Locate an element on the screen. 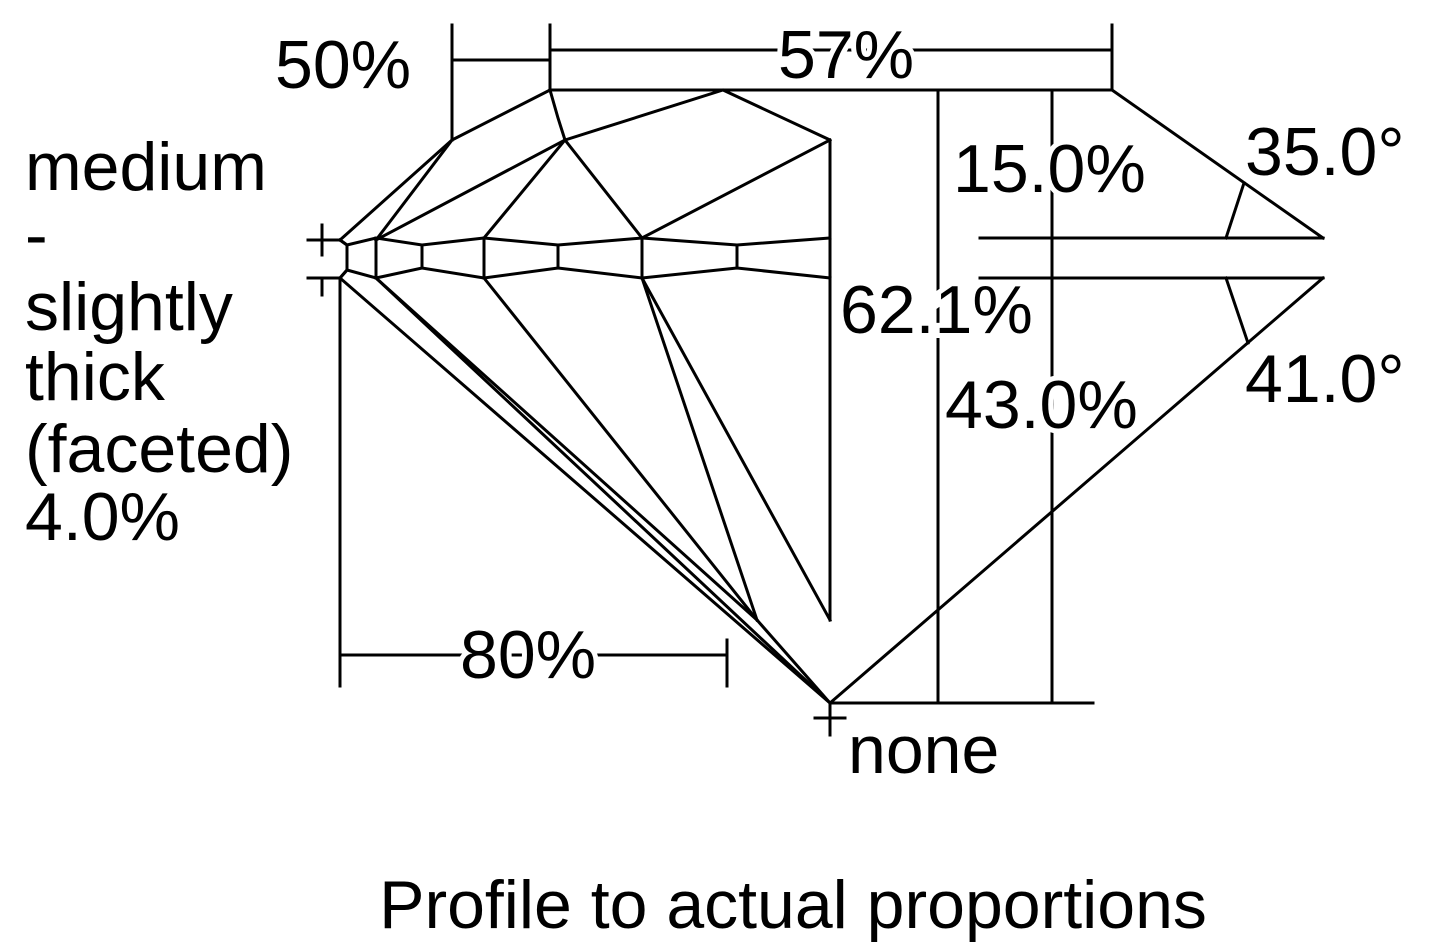 The image size is (1445, 946). lower-half-label: 80% is located at coordinates (528, 655).